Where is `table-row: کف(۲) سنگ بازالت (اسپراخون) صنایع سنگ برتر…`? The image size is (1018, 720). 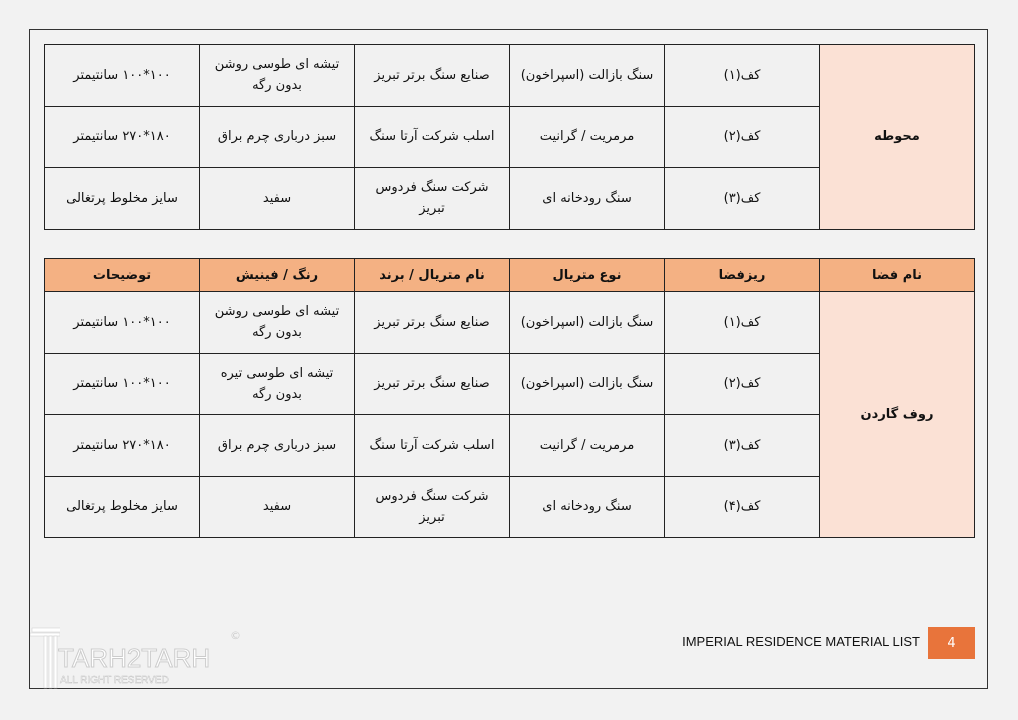 table-row: کف(۲) سنگ بازالت (اسپراخون) صنایع سنگ برتر… is located at coordinates (509, 383).